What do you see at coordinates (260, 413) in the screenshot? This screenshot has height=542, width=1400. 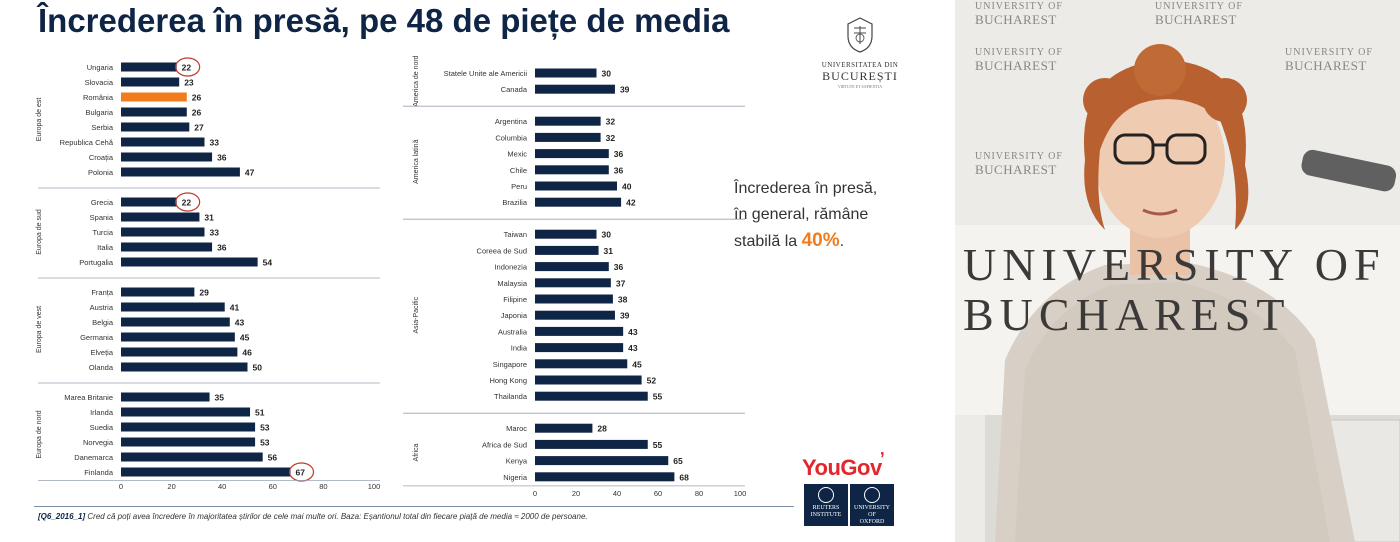 I see `value-label: 51` at bounding box center [260, 413].